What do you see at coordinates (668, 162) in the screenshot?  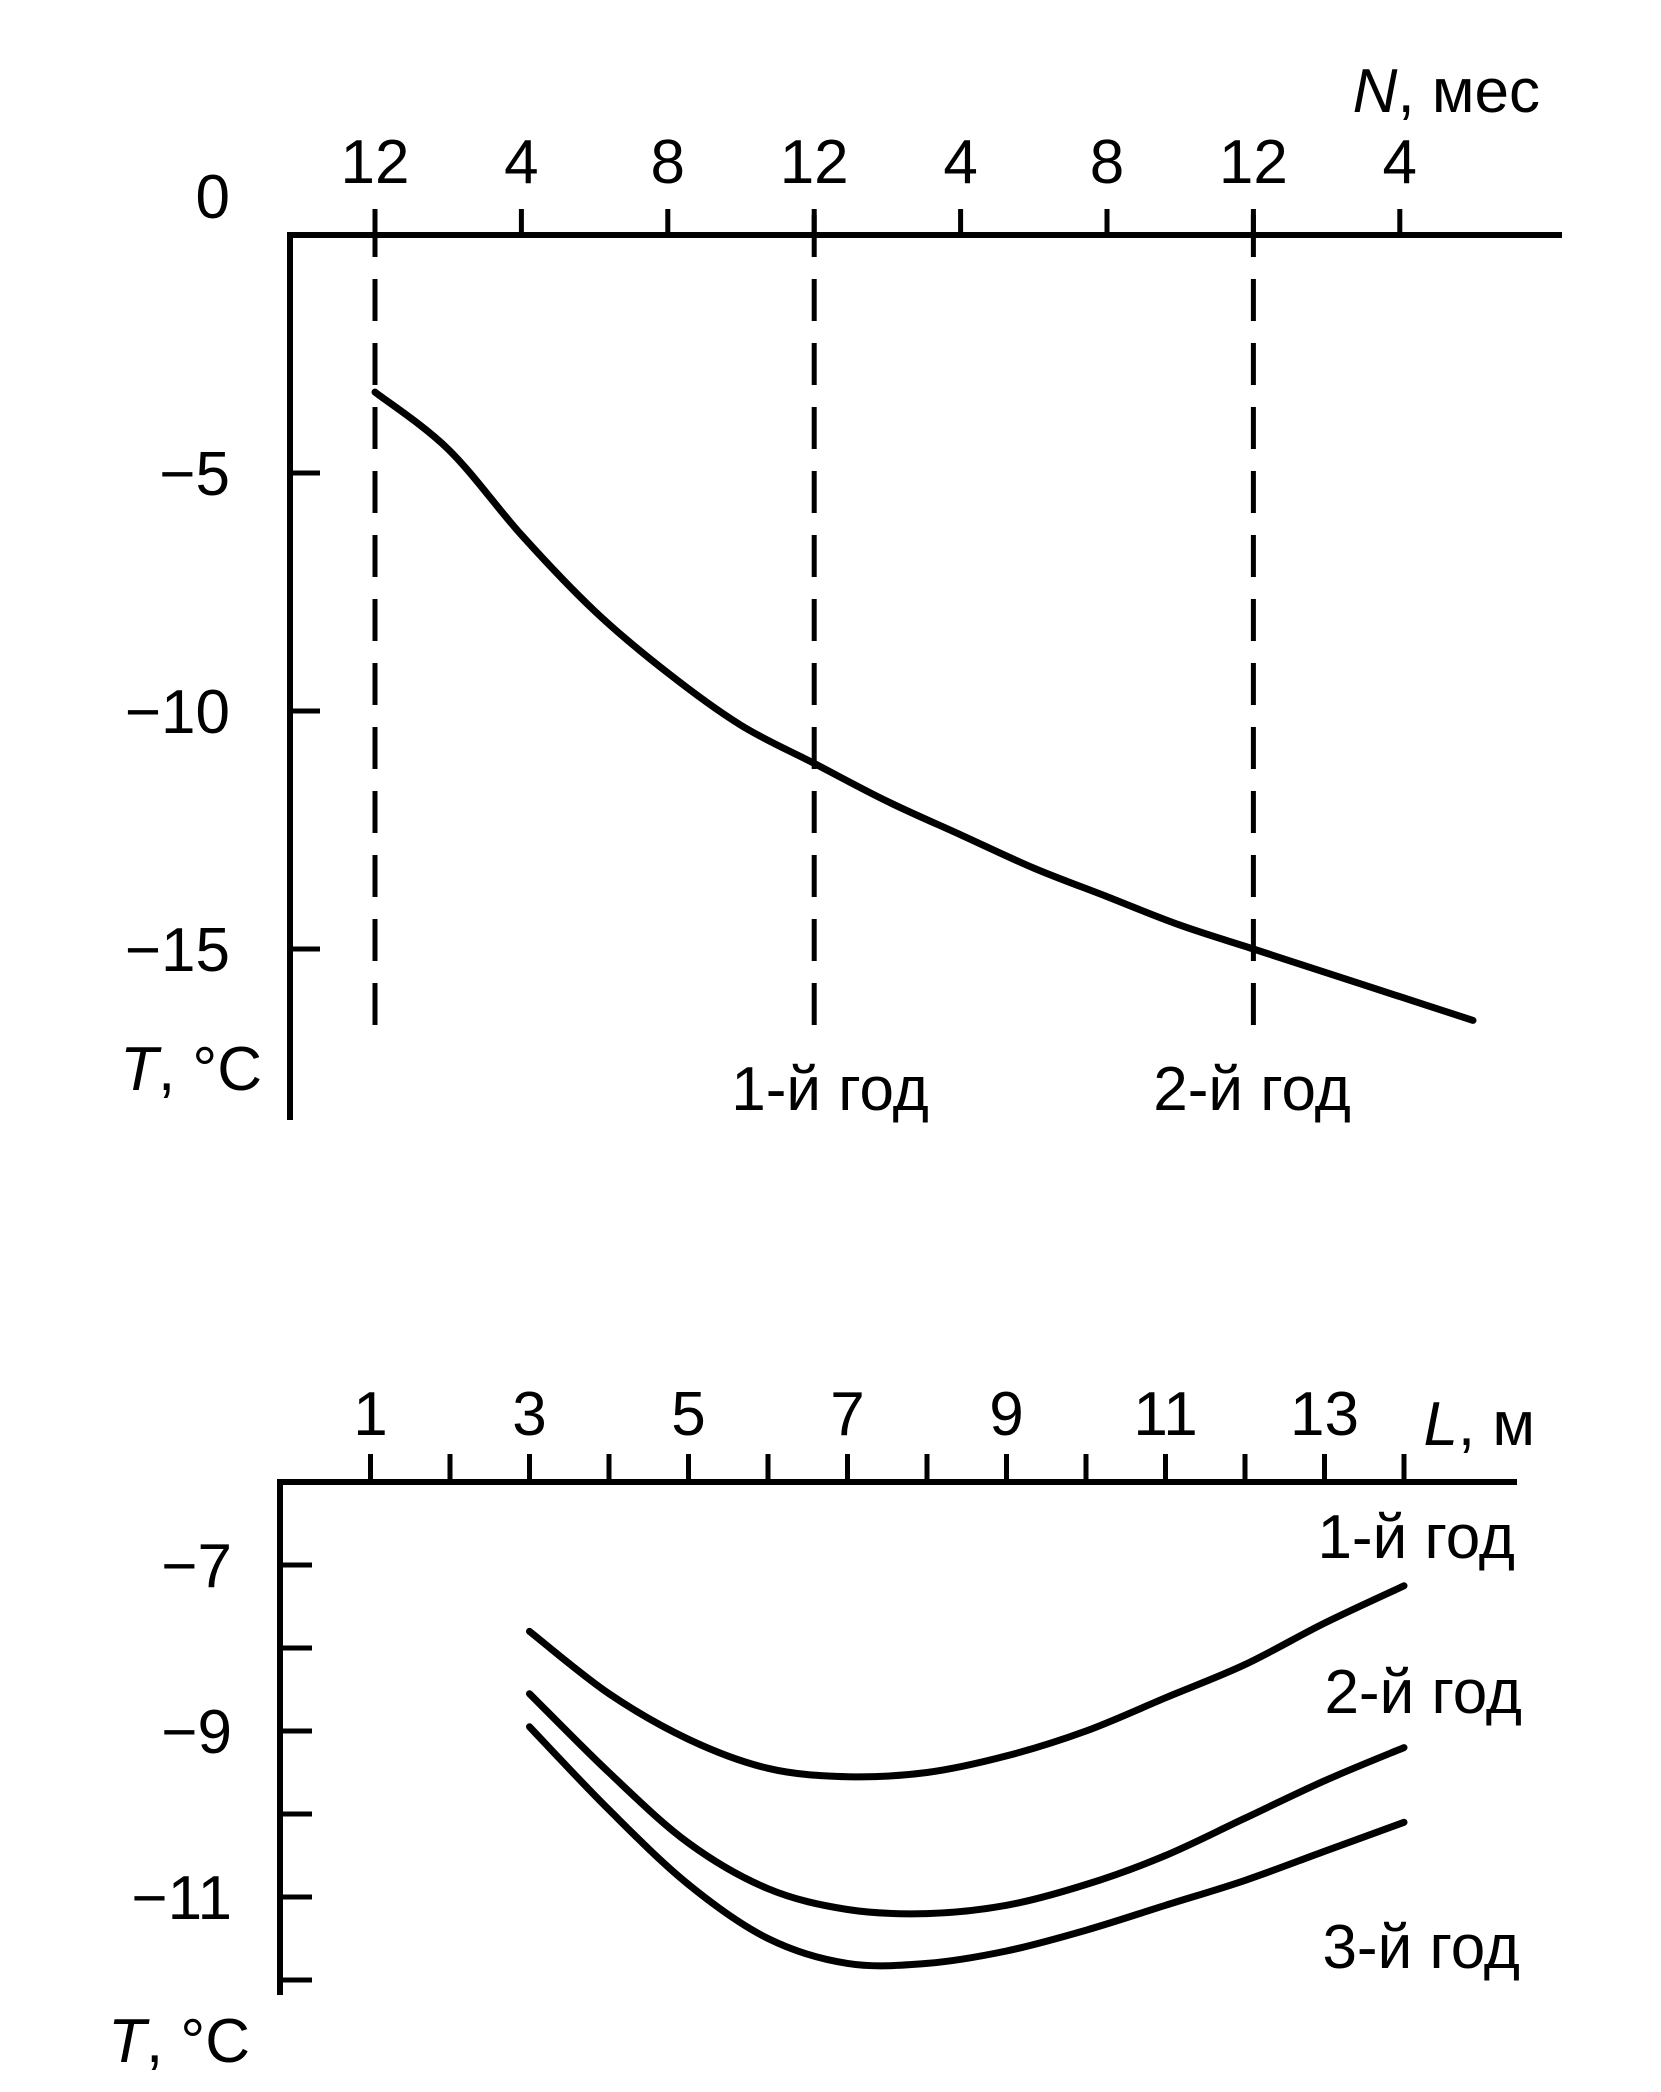 I see `top-x-tick-label-2: 8` at bounding box center [668, 162].